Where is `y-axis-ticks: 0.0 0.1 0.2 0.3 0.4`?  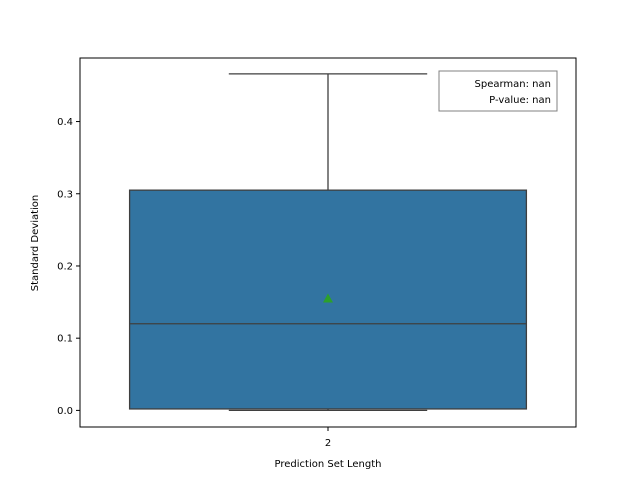
y-axis-ticks: 0.0 0.1 0.2 0.3 0.4 is located at coordinates (68, 267).